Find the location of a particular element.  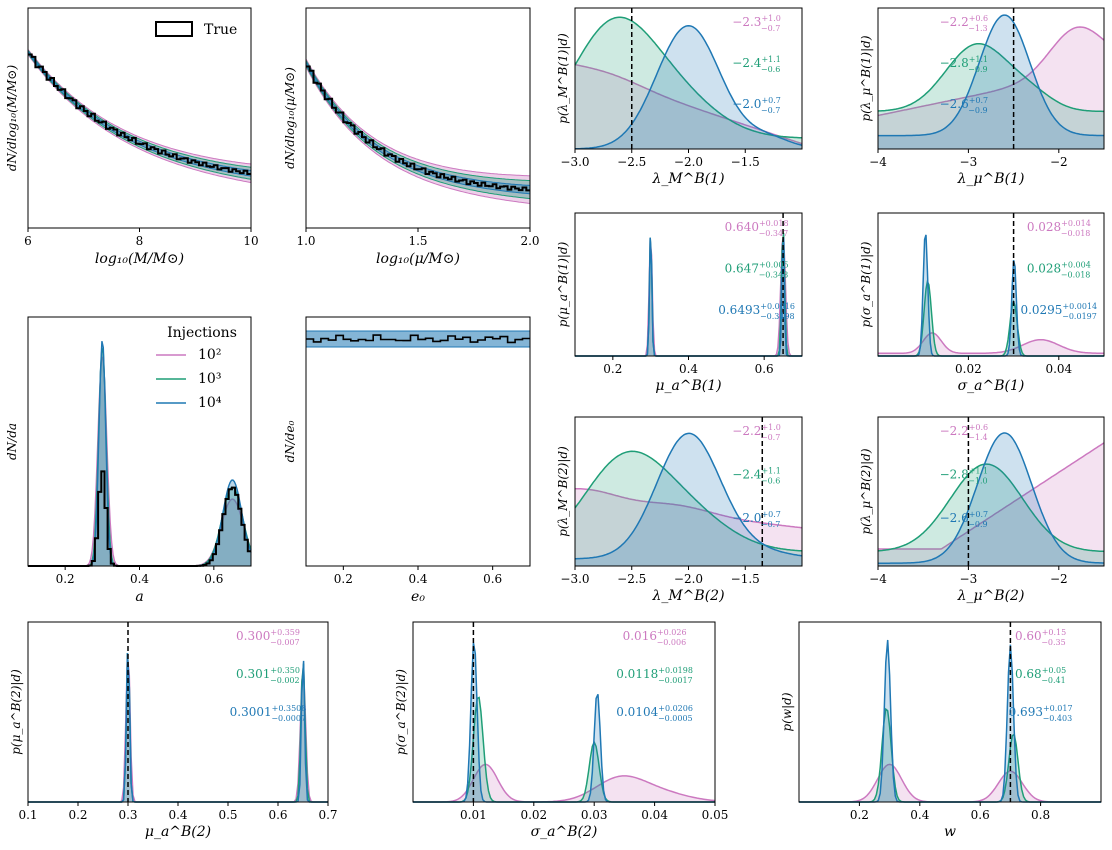

legend-injections-label-0: 10² is located at coordinates (209, 355).